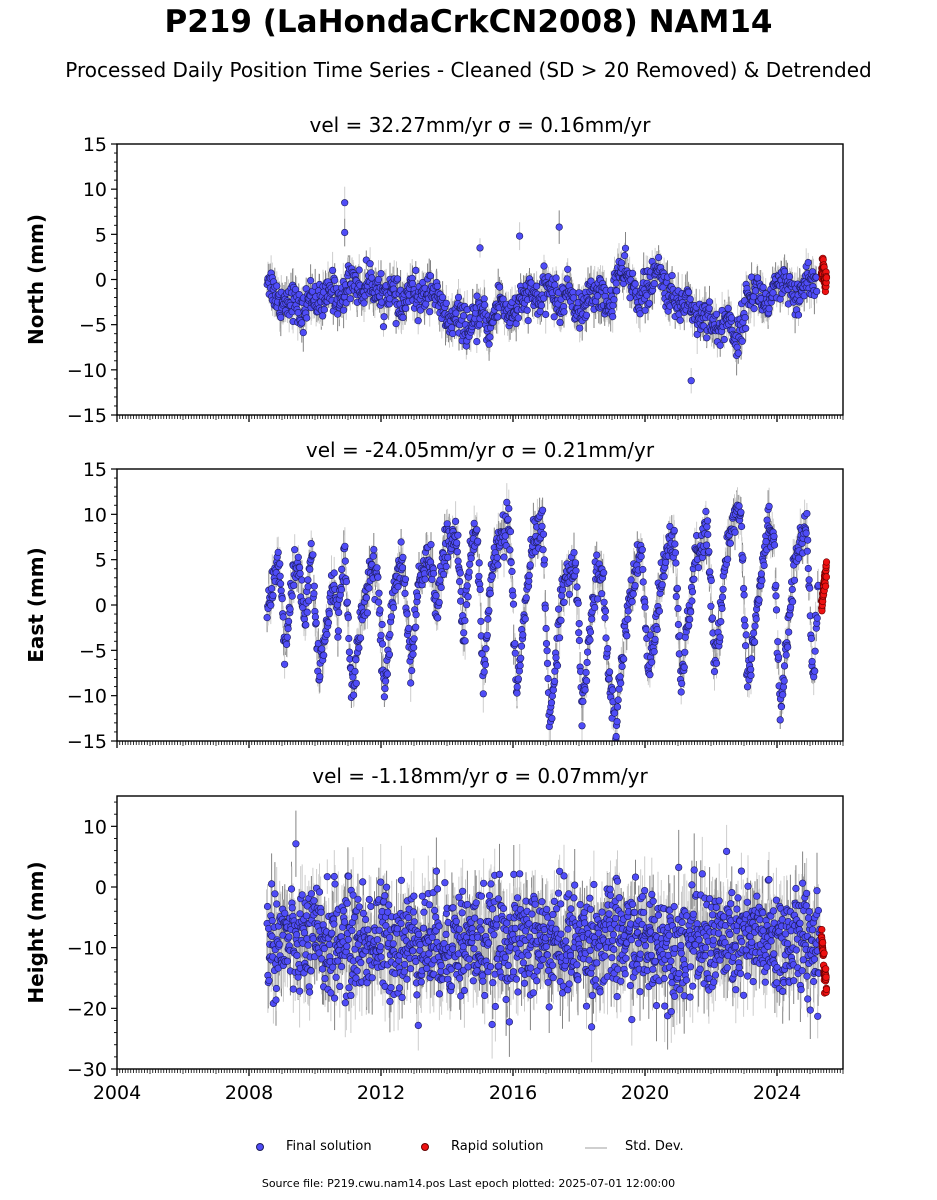  I want to click on plot-area-east, so click(547, 618).